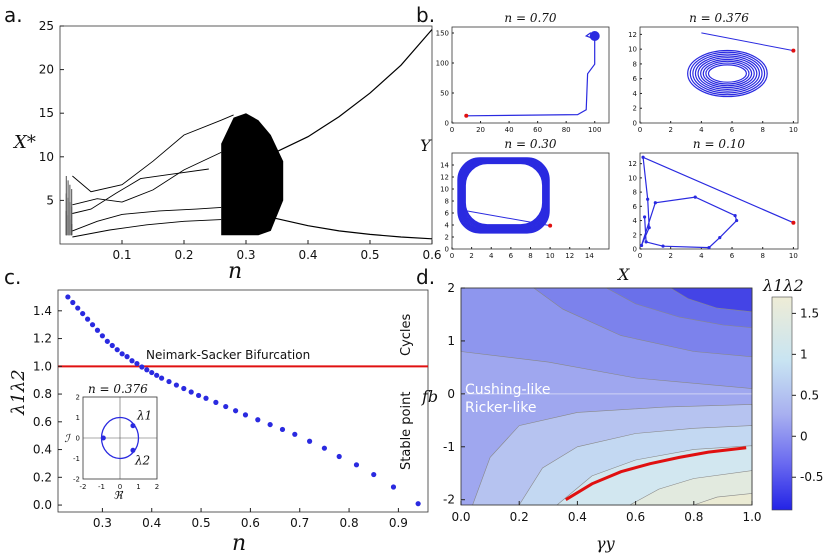 The height and width of the screenshot is (557, 830). What do you see at coordinates (530, 18) in the screenshot?
I see `subplot-title: n = 0.70` at bounding box center [530, 18].